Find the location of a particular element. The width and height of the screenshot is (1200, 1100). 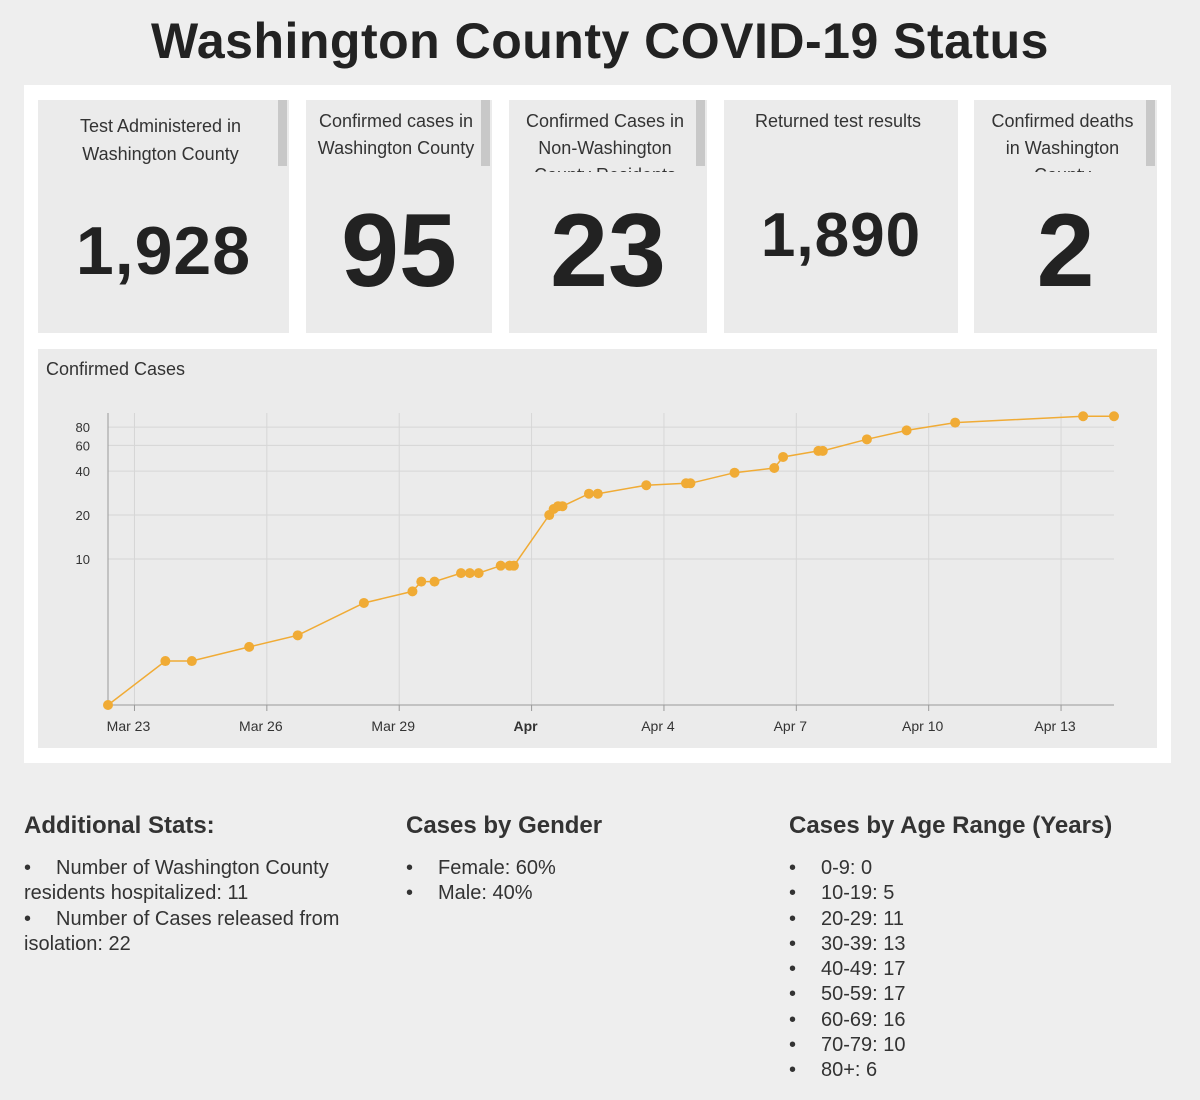

card-value: 23 is located at coordinates (608, 251).